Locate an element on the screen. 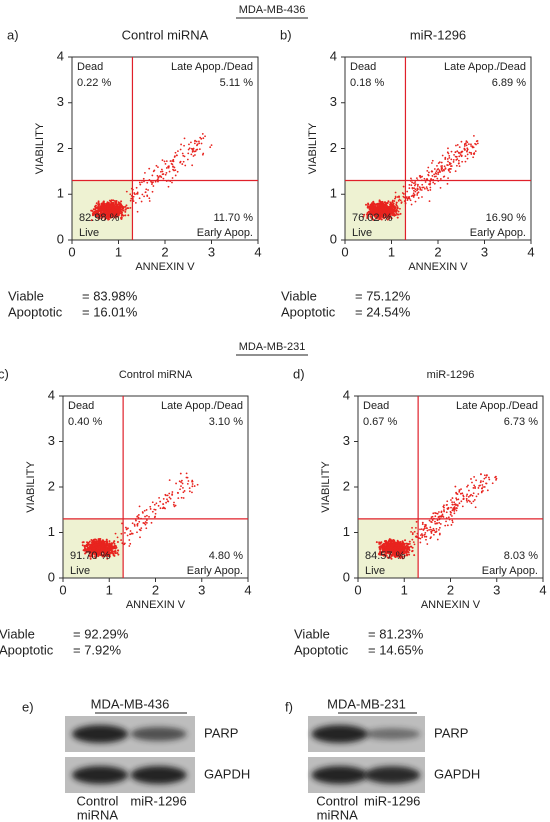 The width and height of the screenshot is (550, 822). x-tick-label: 2 is located at coordinates (450, 589).